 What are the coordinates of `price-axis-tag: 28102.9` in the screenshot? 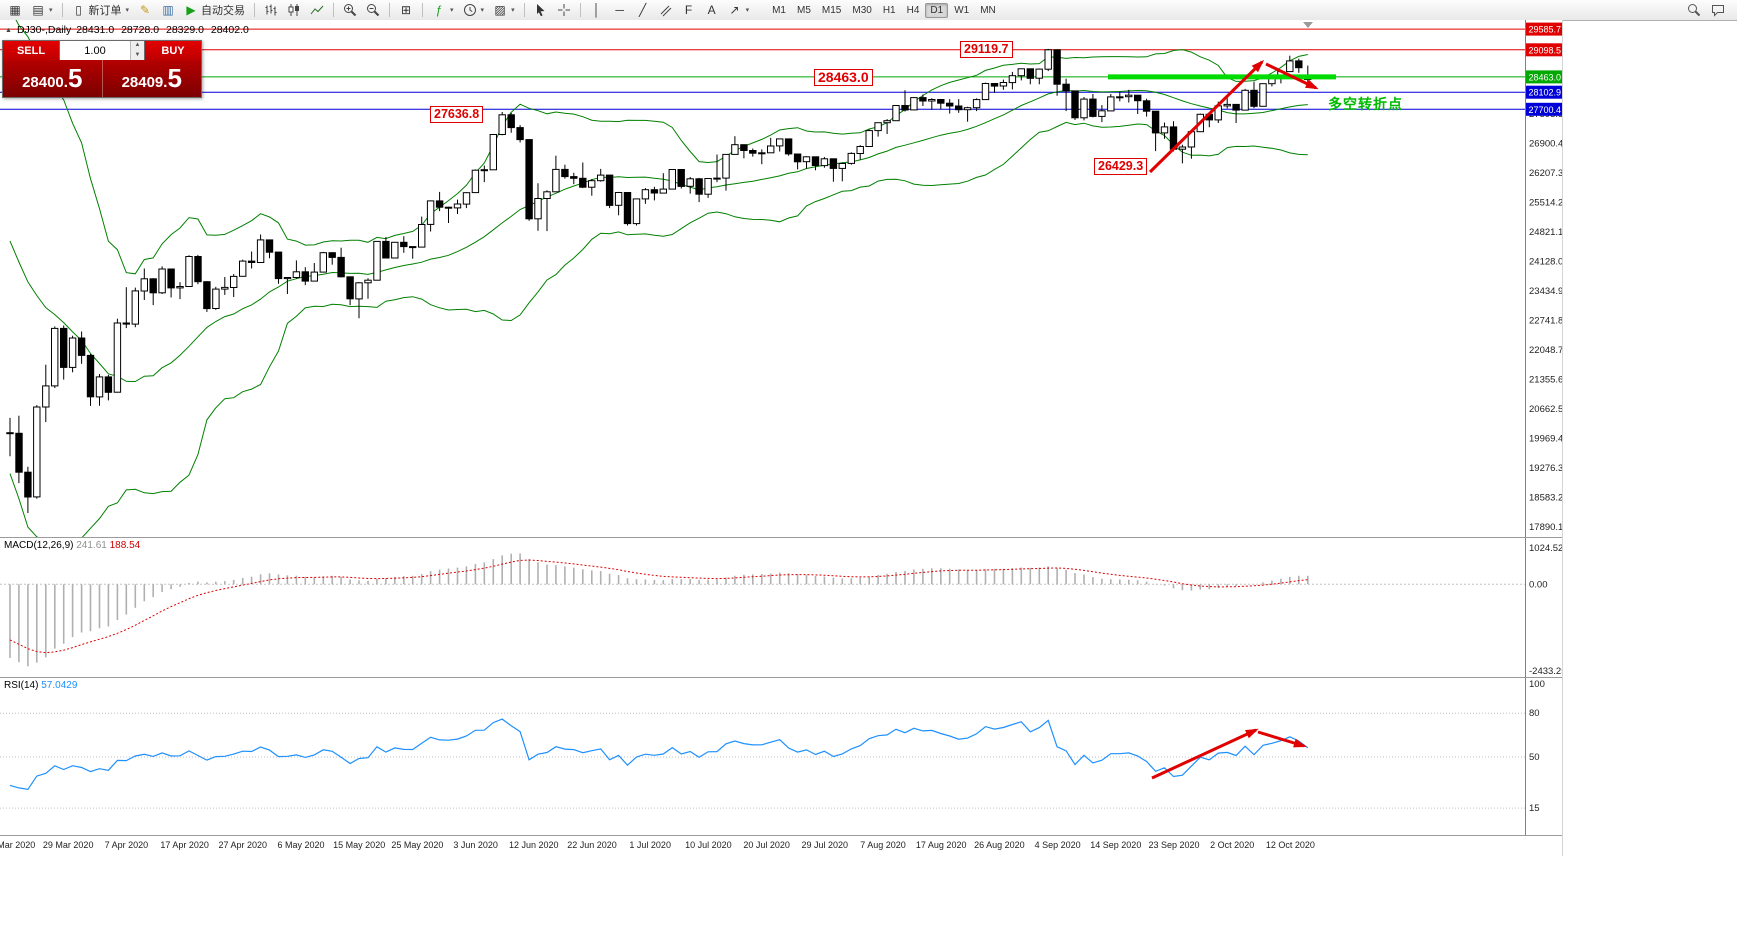 It's located at (1544, 92).